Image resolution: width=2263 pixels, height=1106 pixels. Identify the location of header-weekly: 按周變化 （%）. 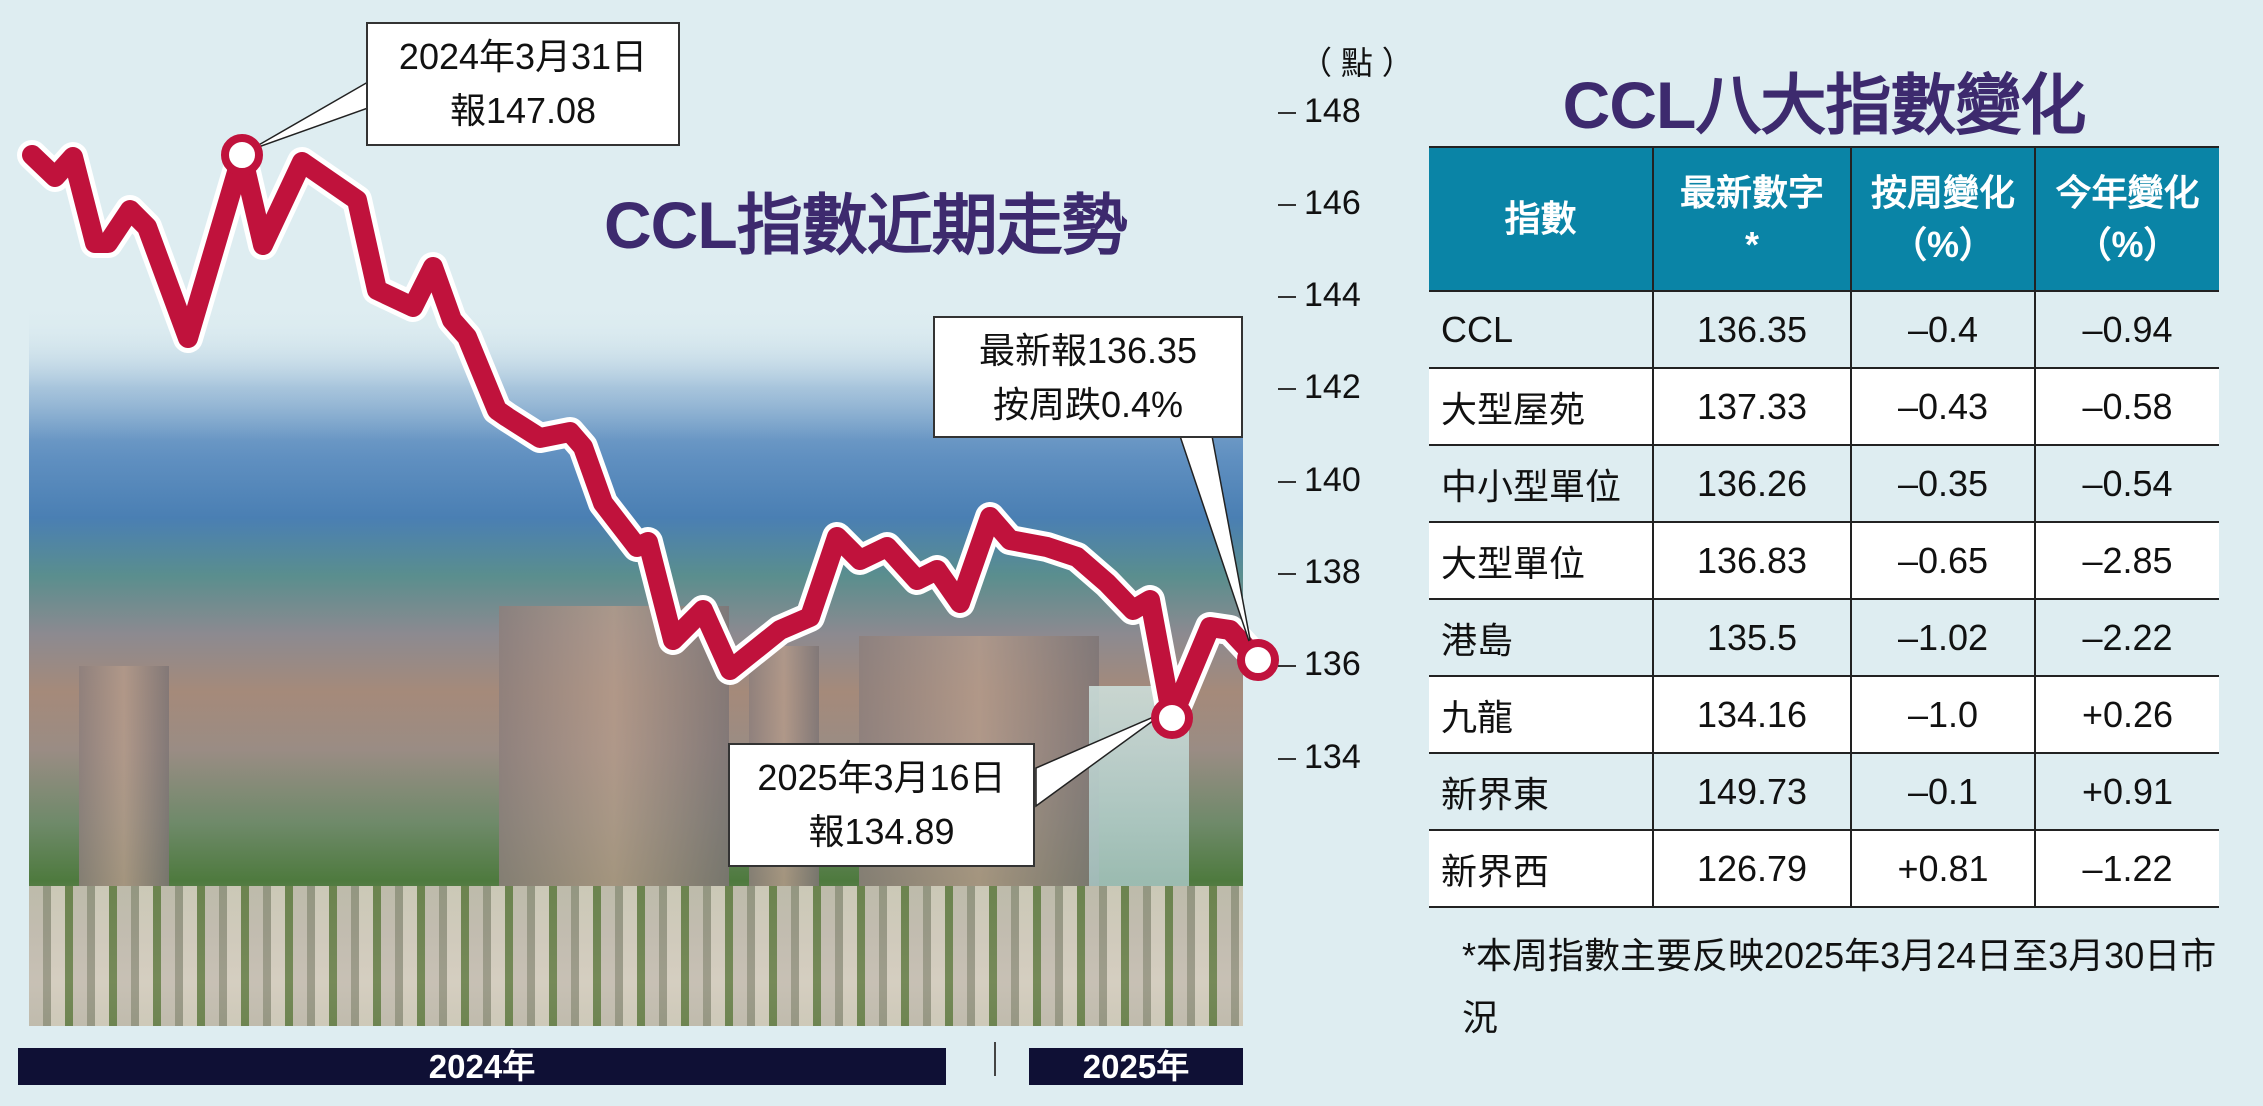
(1942, 218).